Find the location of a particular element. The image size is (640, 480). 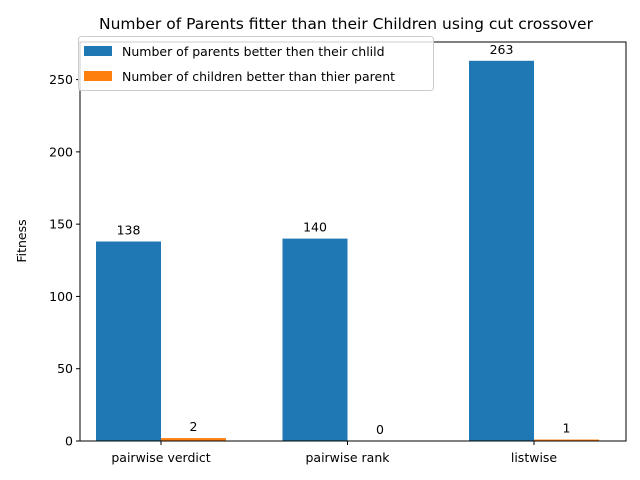

bar-children-pairwise-verdict is located at coordinates (193, 439).